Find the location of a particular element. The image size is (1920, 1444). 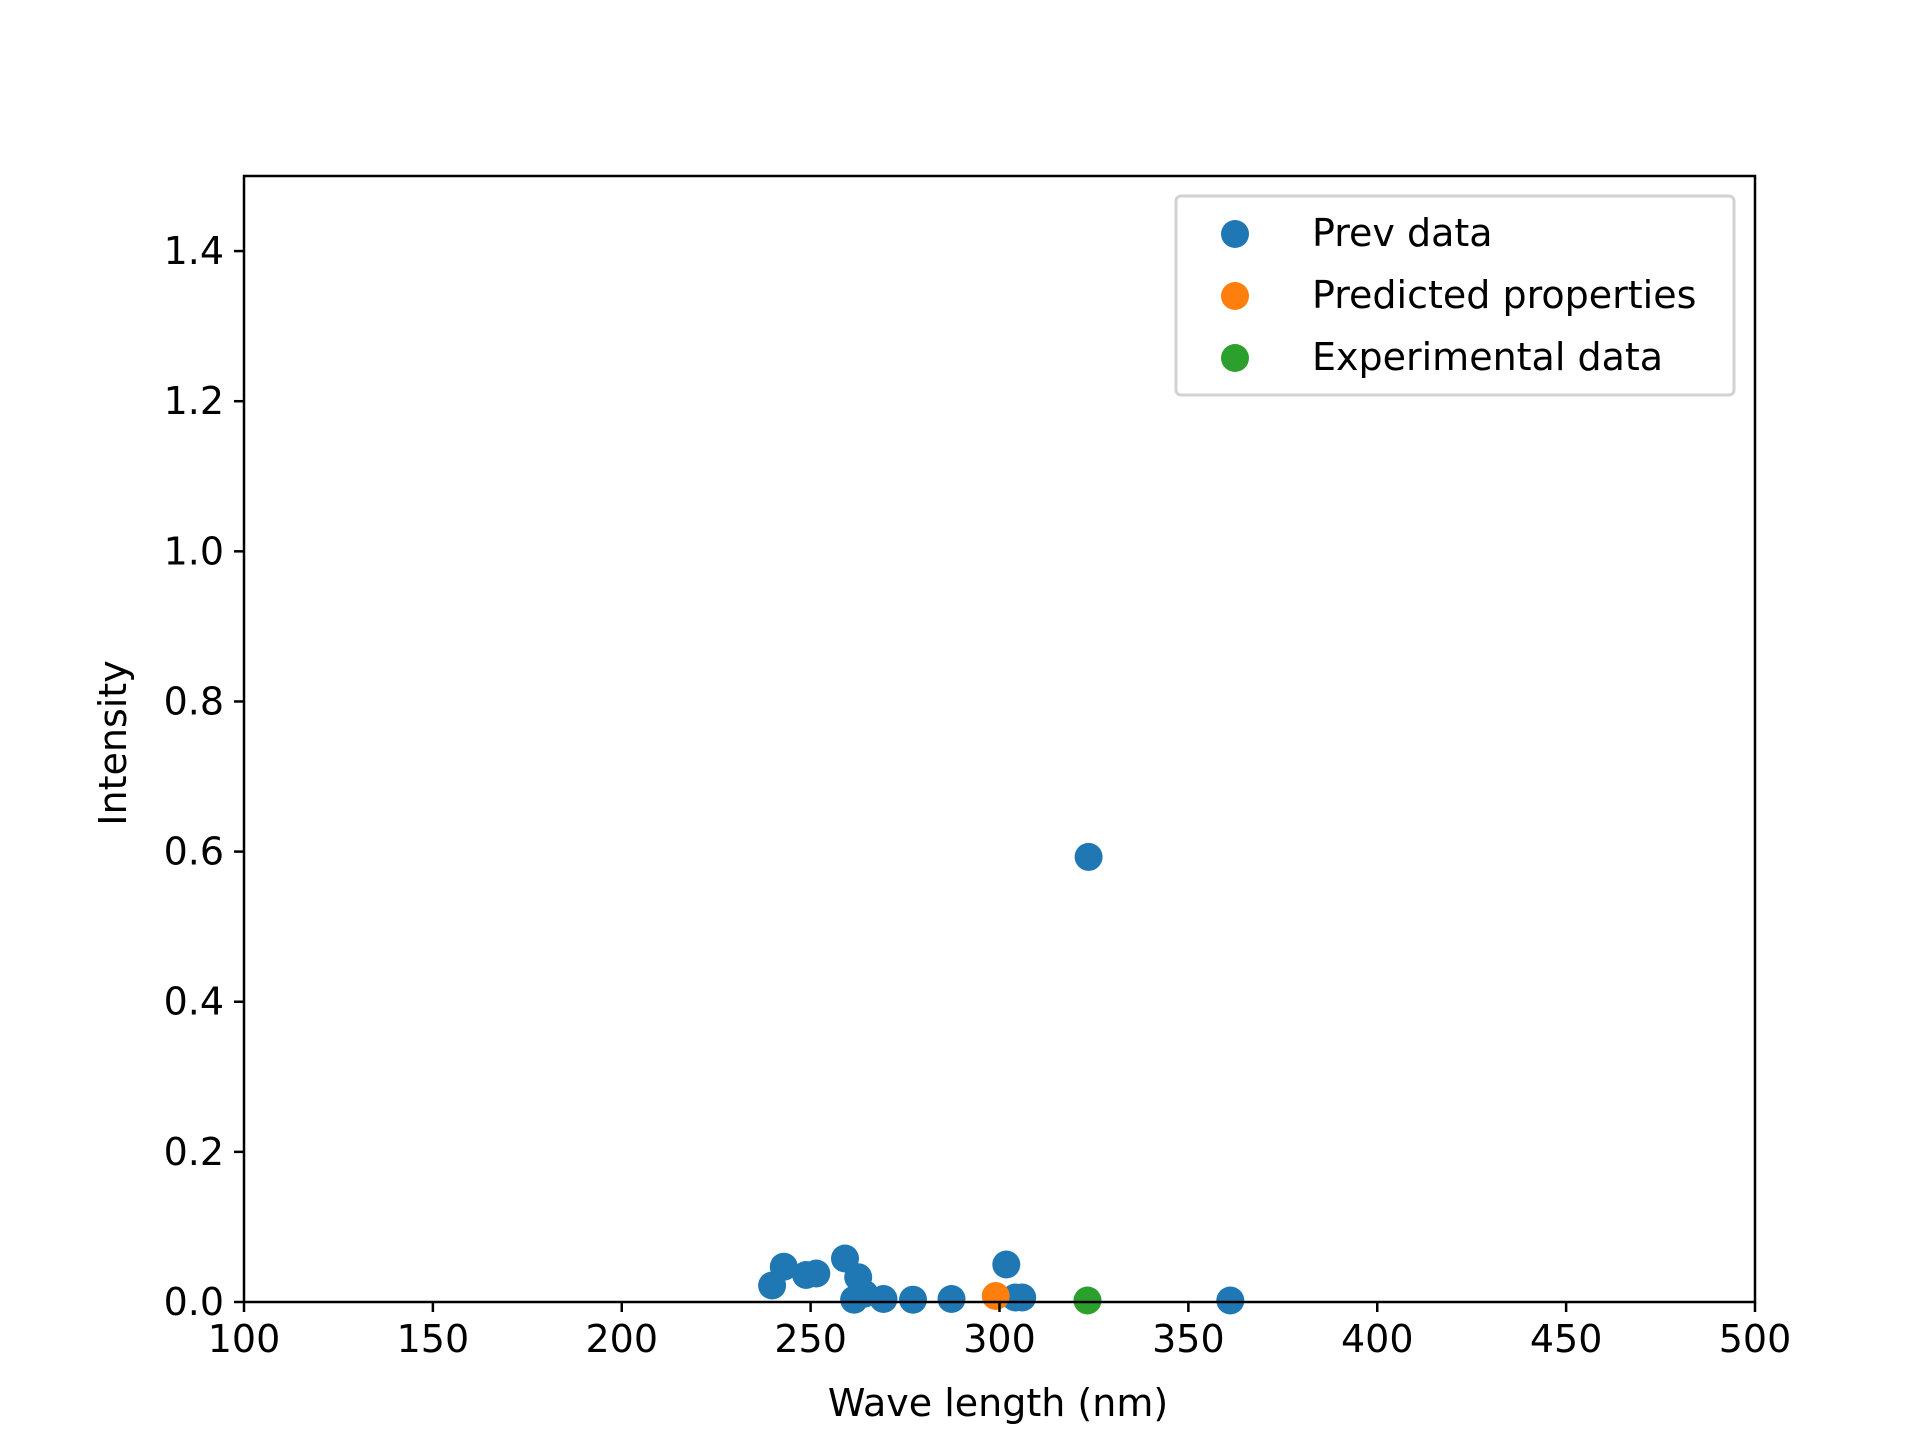

y-axis-label: Intensity is located at coordinates (113, 742).